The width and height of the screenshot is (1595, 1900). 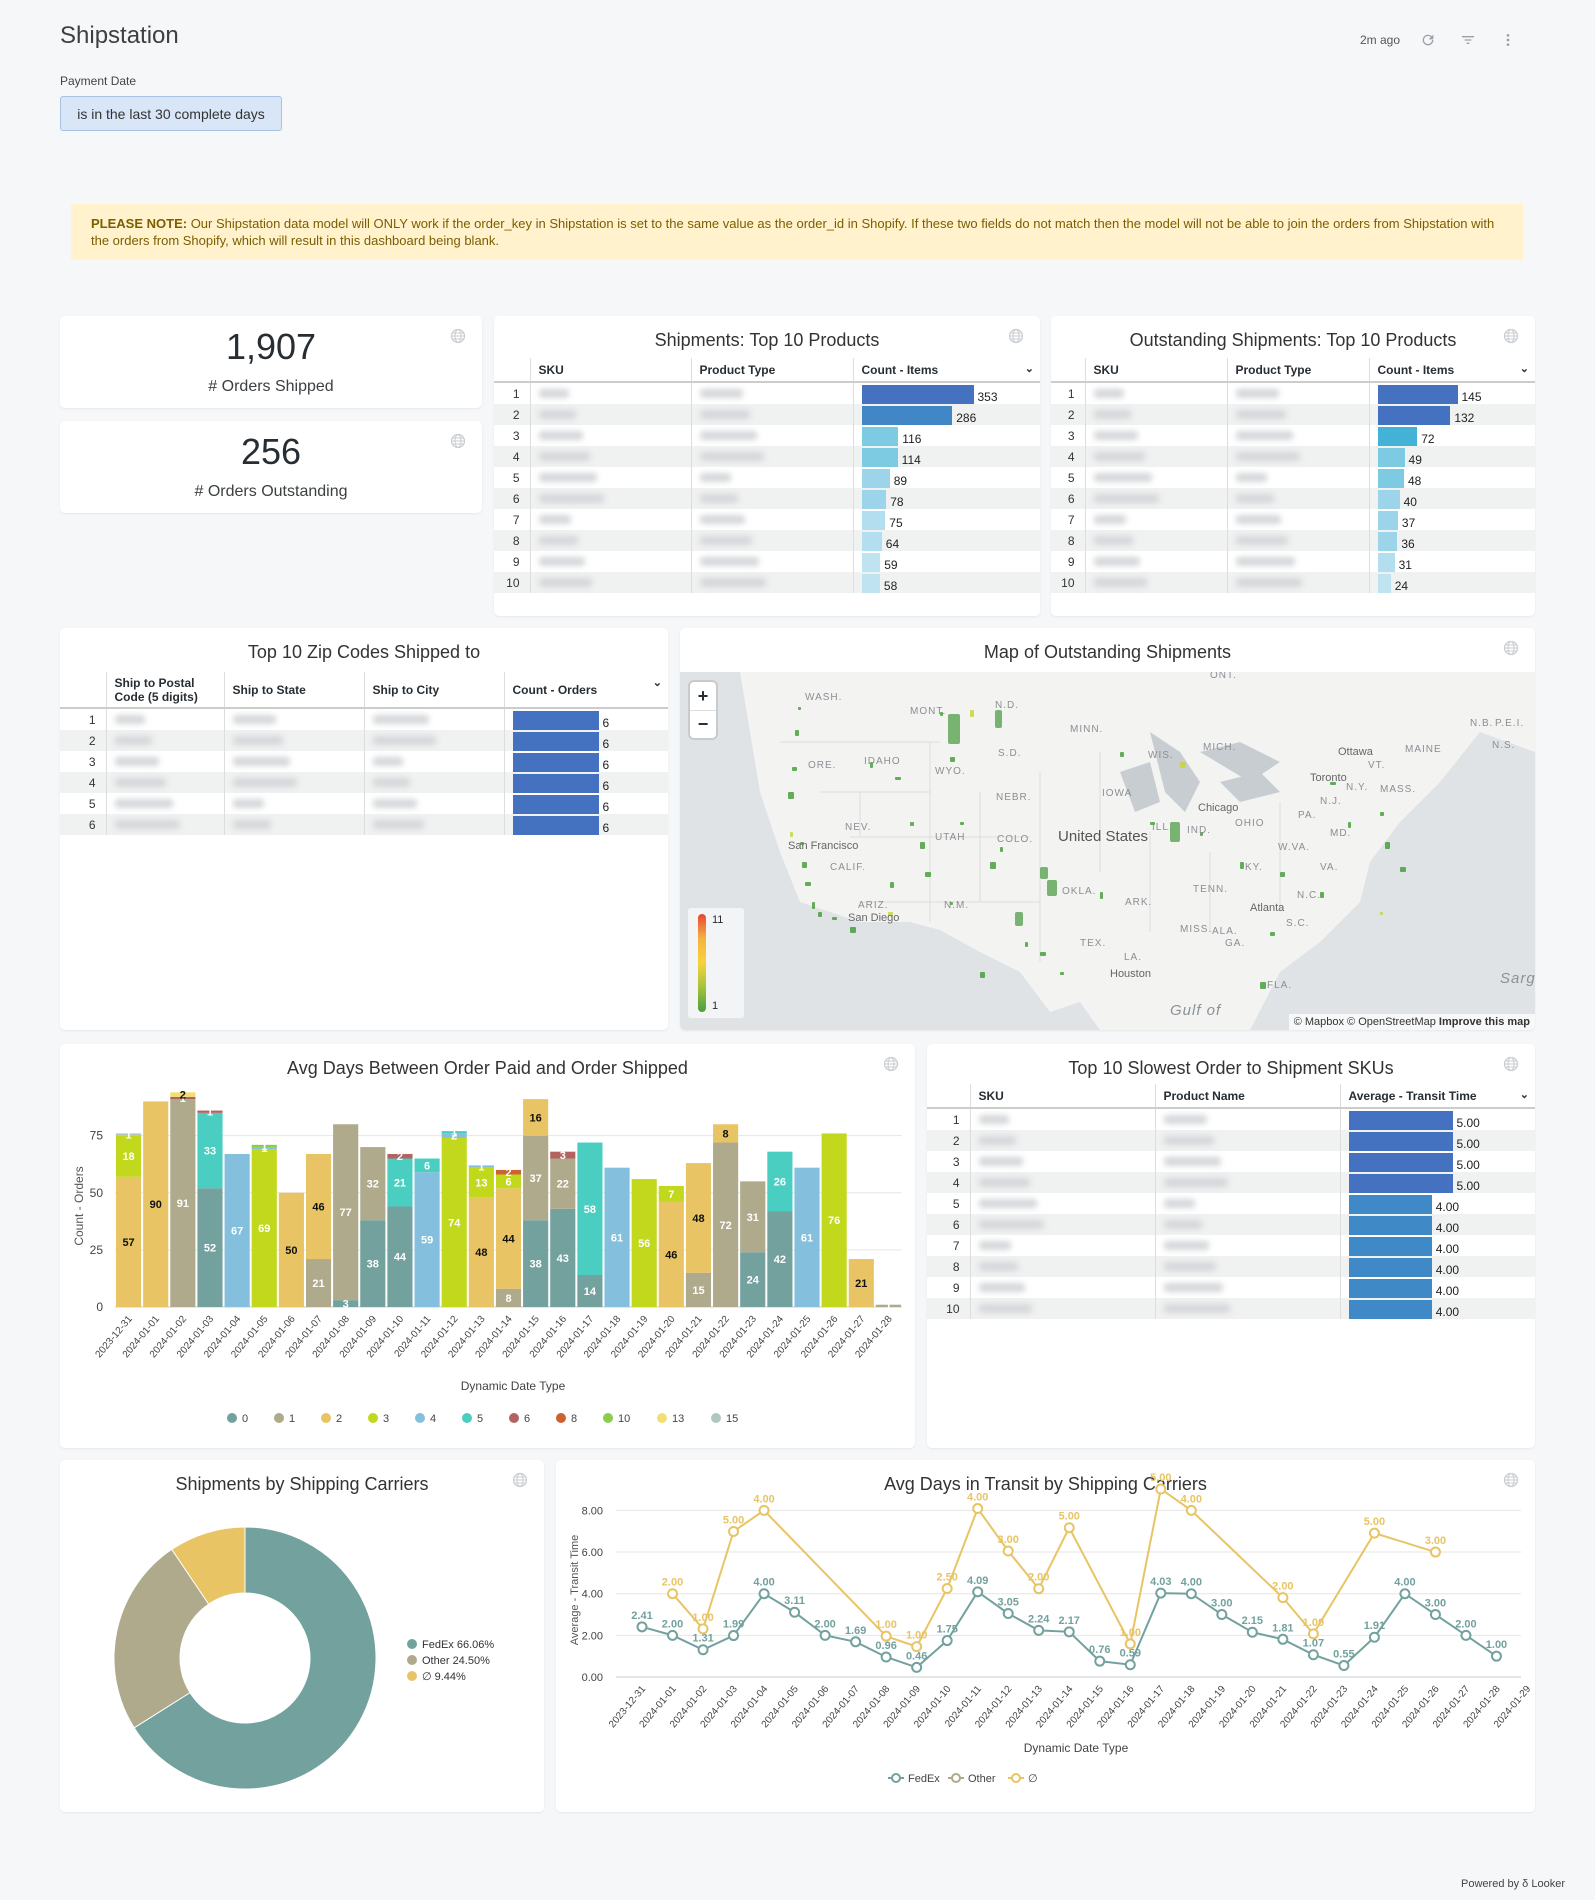 What do you see at coordinates (171, 113) in the screenshot?
I see `payment-date-filter: is in the last 30 complete days` at bounding box center [171, 113].